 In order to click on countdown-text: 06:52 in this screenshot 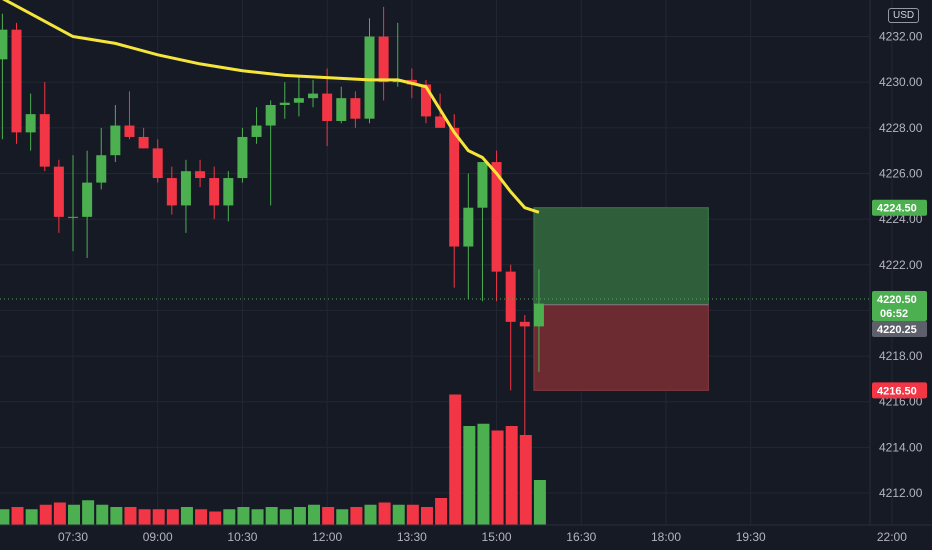, I will do `click(894, 314)`.